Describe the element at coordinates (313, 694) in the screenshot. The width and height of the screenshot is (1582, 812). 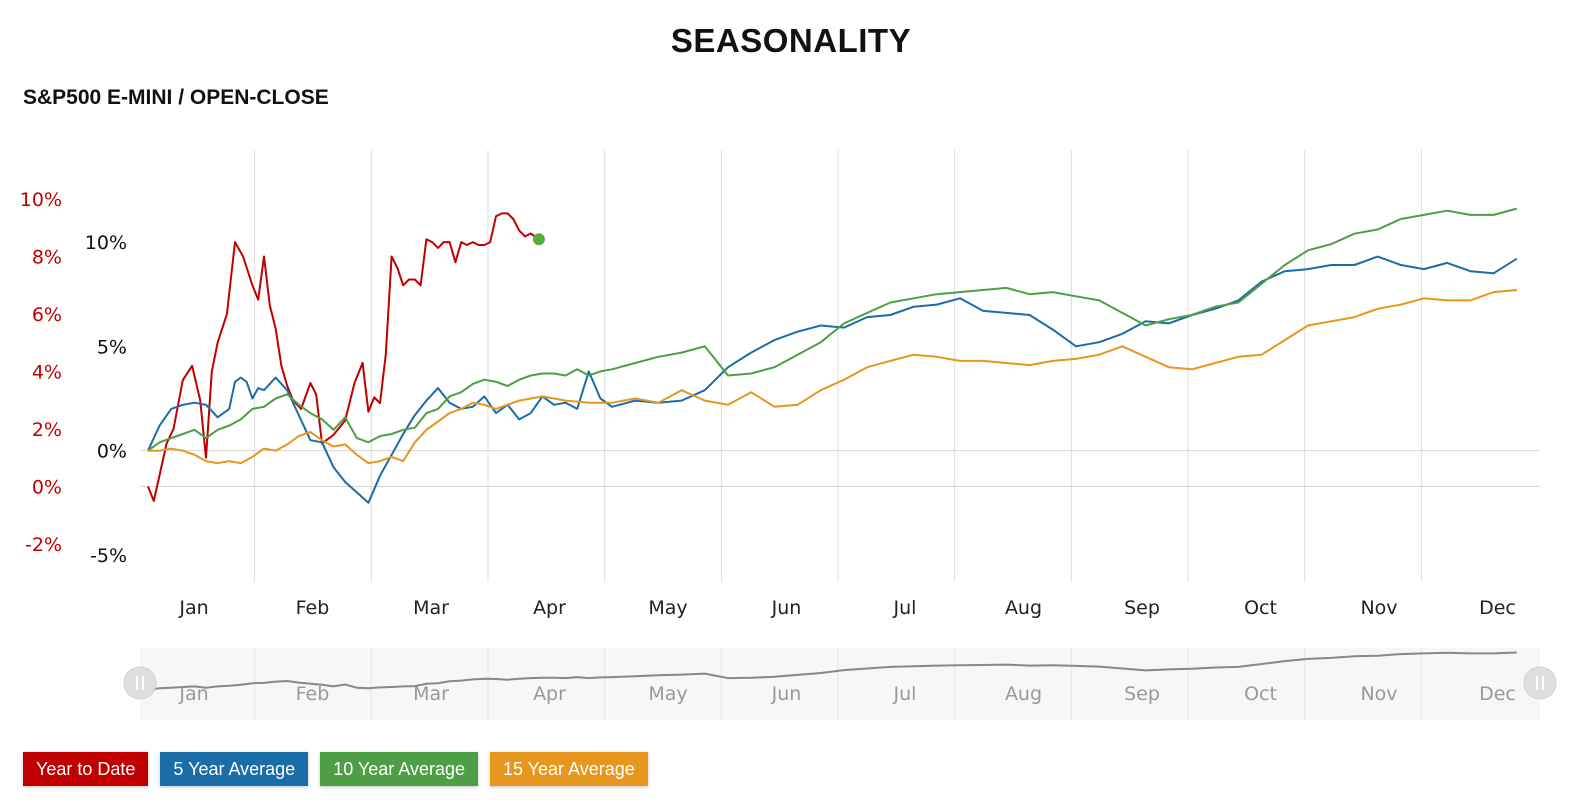
I see `navigator-month-label: Feb` at that location.